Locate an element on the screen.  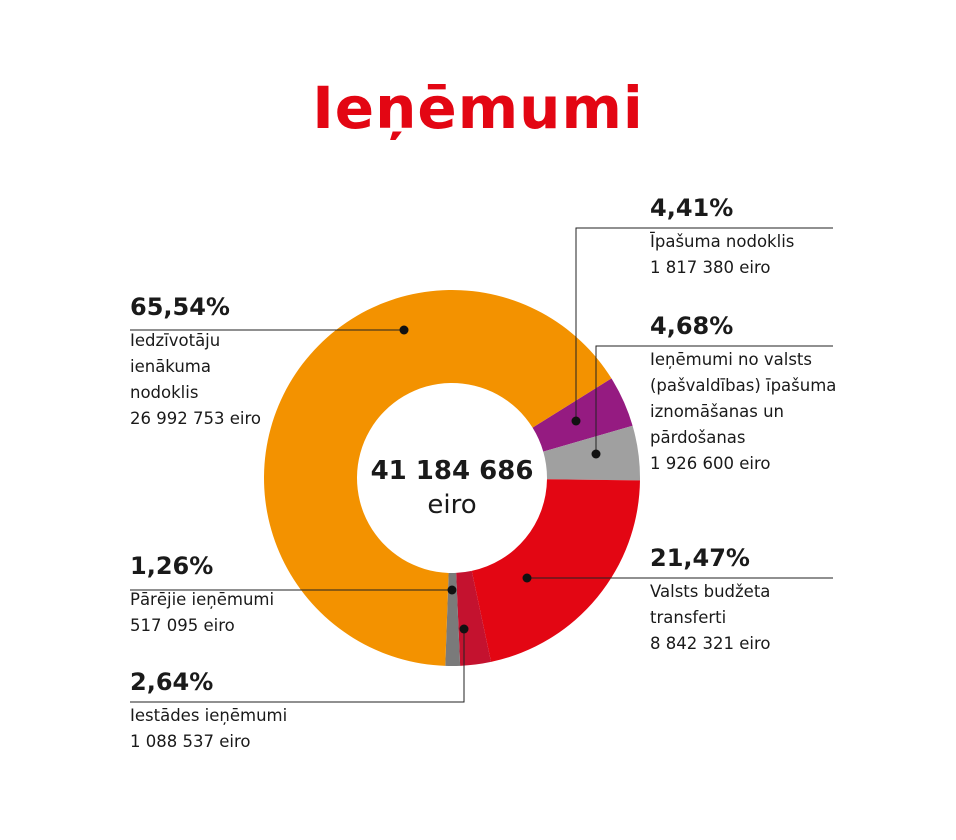
data-label-pct: 4,68% is located at coordinates (692, 326).